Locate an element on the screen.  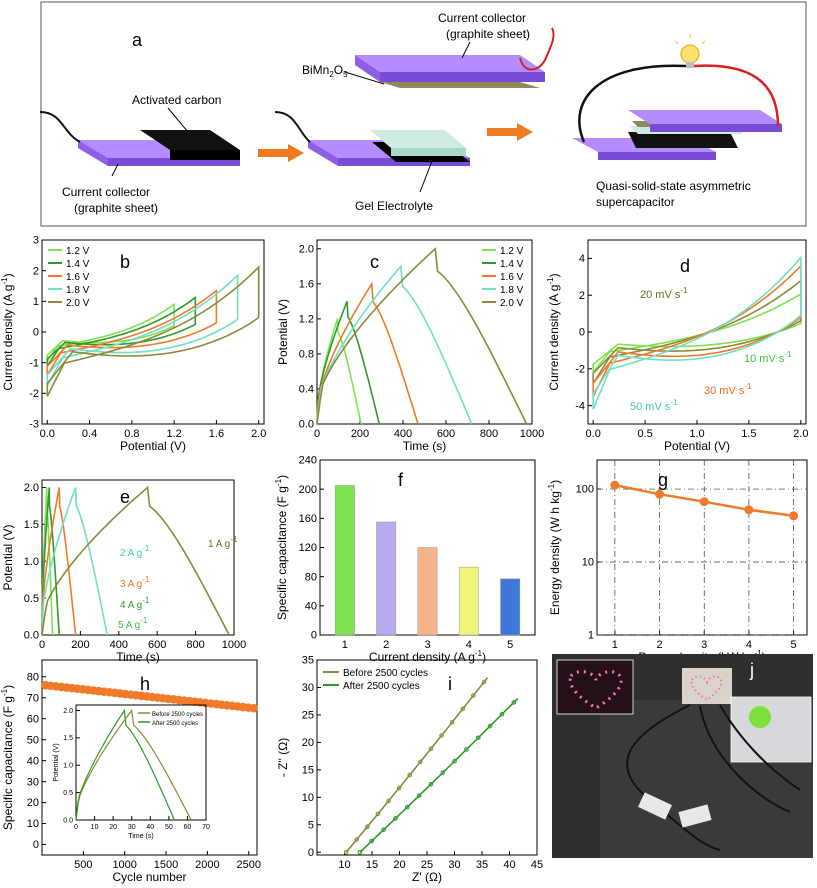
panel-letter: f is located at coordinates (401, 480).